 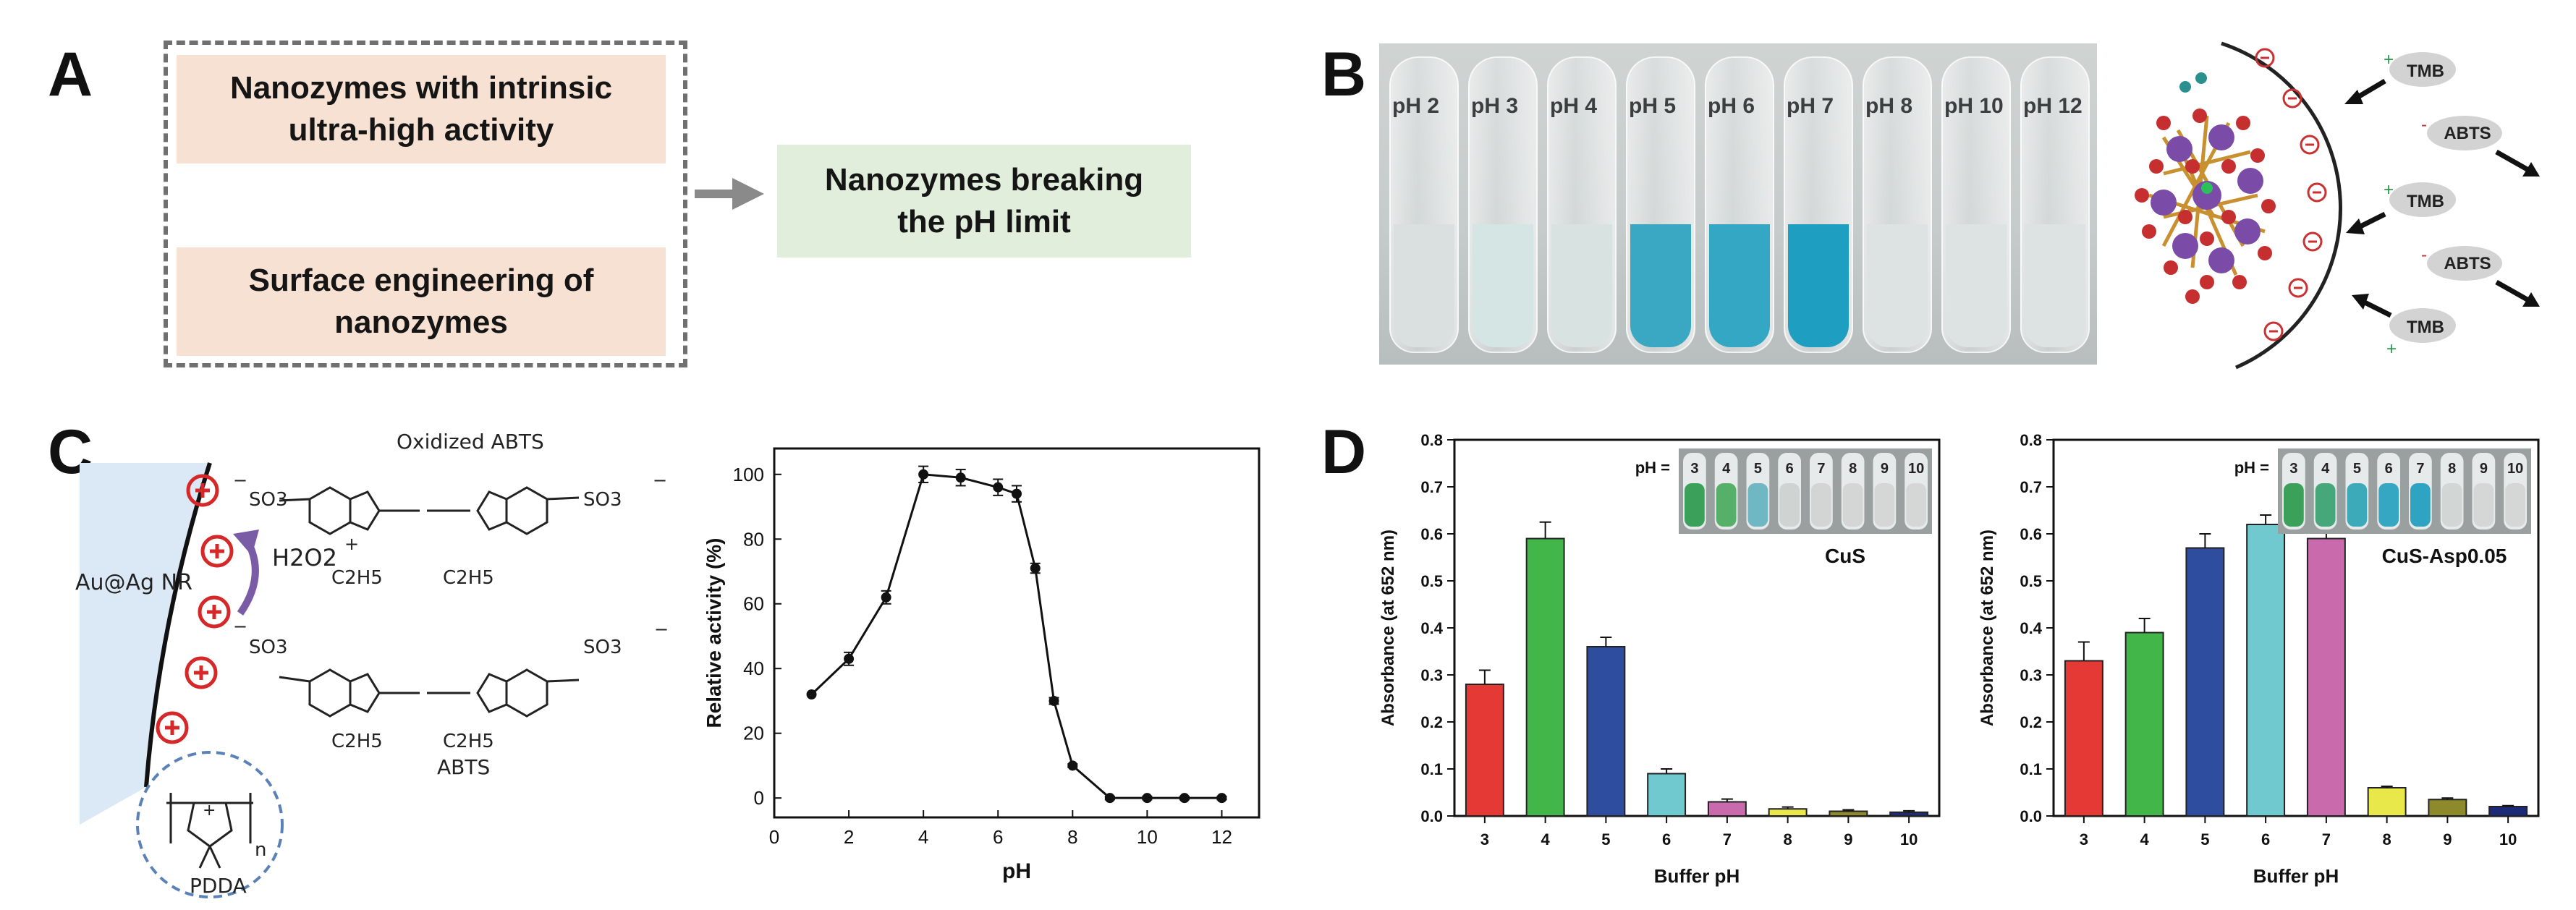 What do you see at coordinates (2484, 469) in the screenshot?
I see `inset-tube-label: 9` at bounding box center [2484, 469].